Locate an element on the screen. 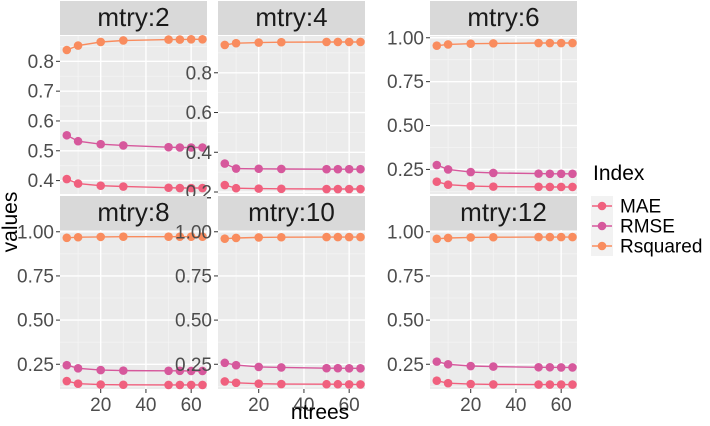 This screenshot has height=426, width=710. facet-panel: mtry:8 0.25 0.50 0.75 1.00 20 40 60 is located at coordinates (112, 306).